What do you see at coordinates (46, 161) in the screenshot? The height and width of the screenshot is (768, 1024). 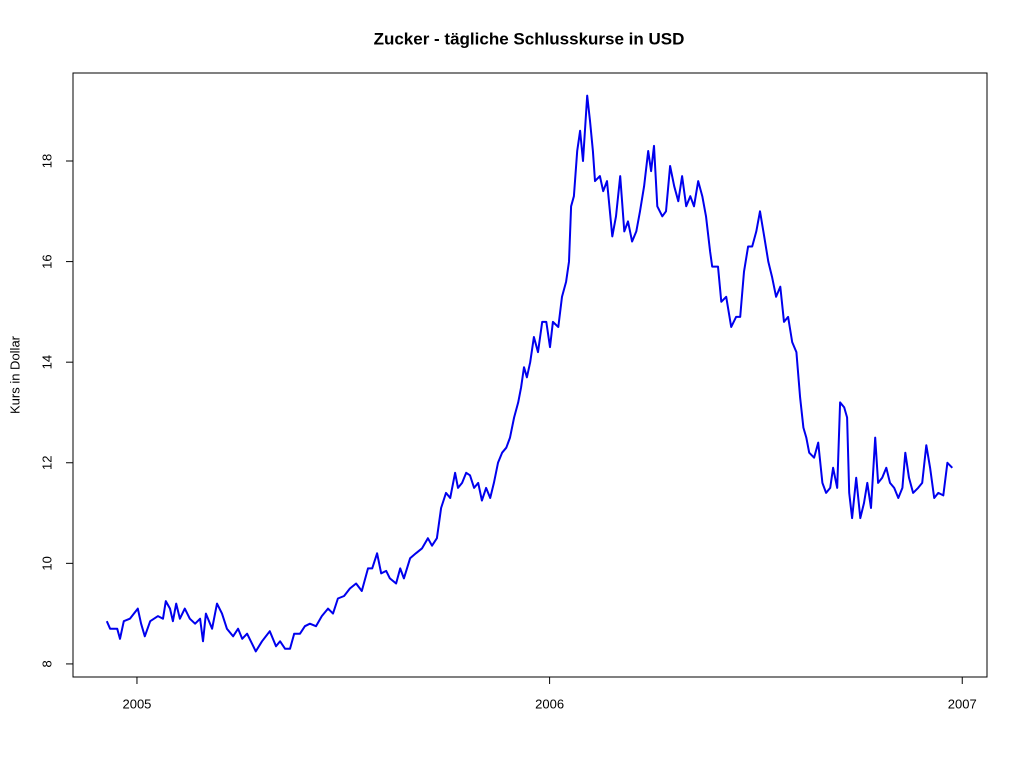 I see `y-tick-label: 18` at bounding box center [46, 161].